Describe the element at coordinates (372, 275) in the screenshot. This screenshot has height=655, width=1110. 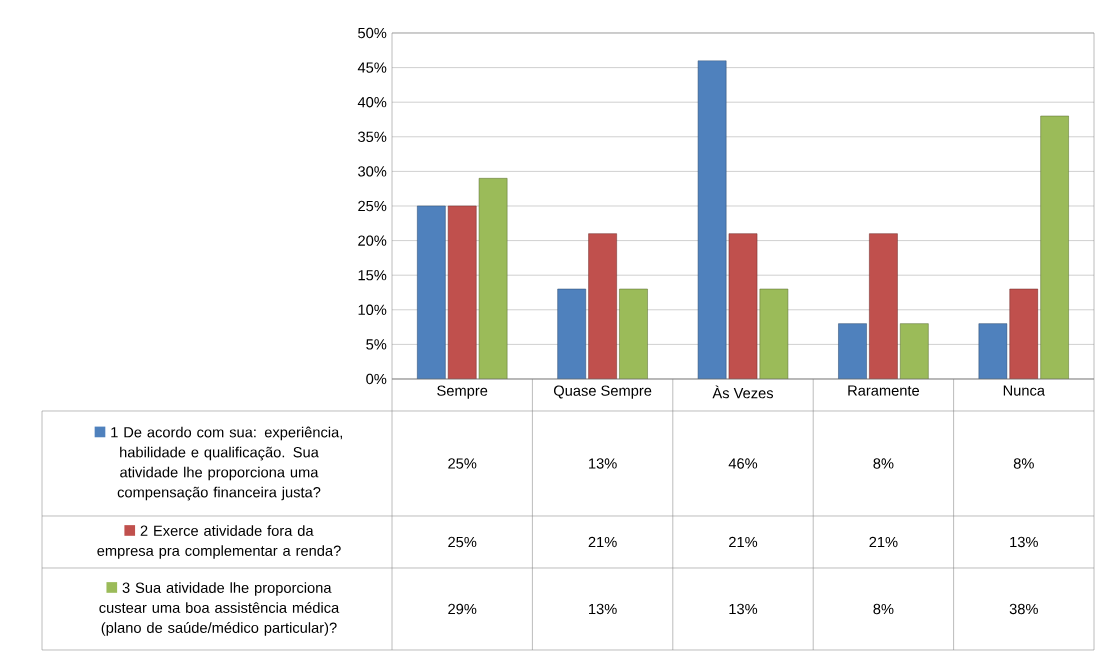
I see `y-tick-label: 15%` at that location.